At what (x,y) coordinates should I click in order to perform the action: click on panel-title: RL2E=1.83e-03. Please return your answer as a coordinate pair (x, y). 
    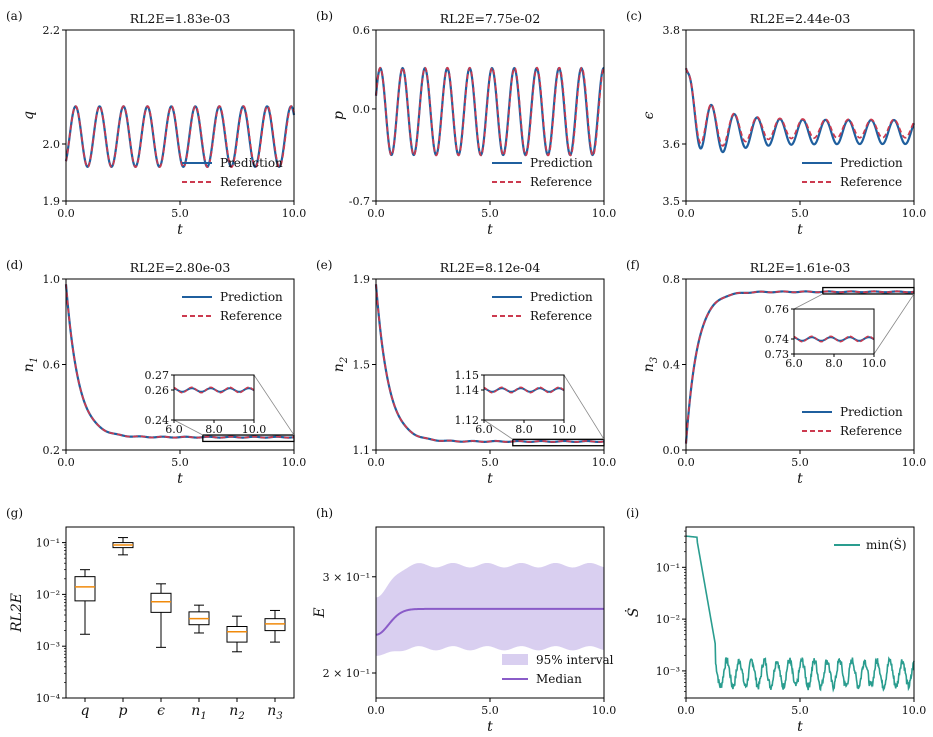
    Looking at the image, I should click on (180, 18).